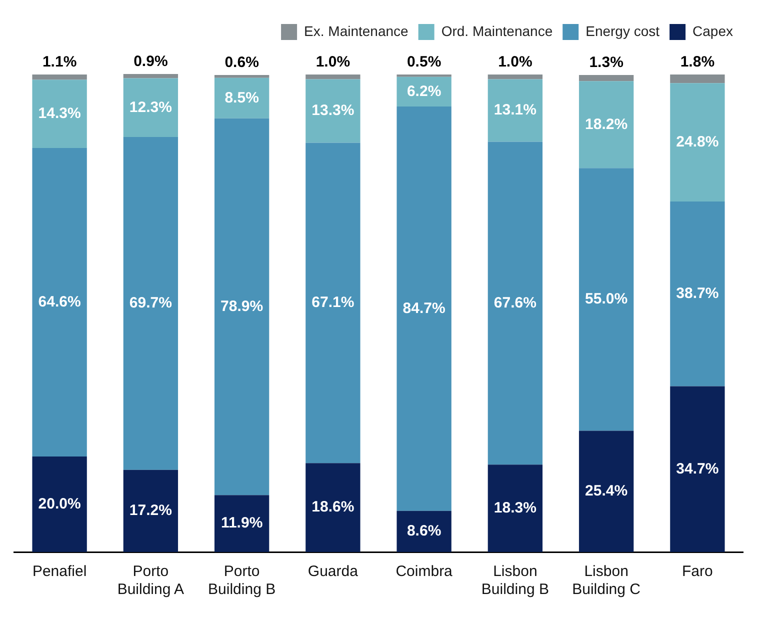  I want to click on data-label: 1.8%, so click(697, 62).